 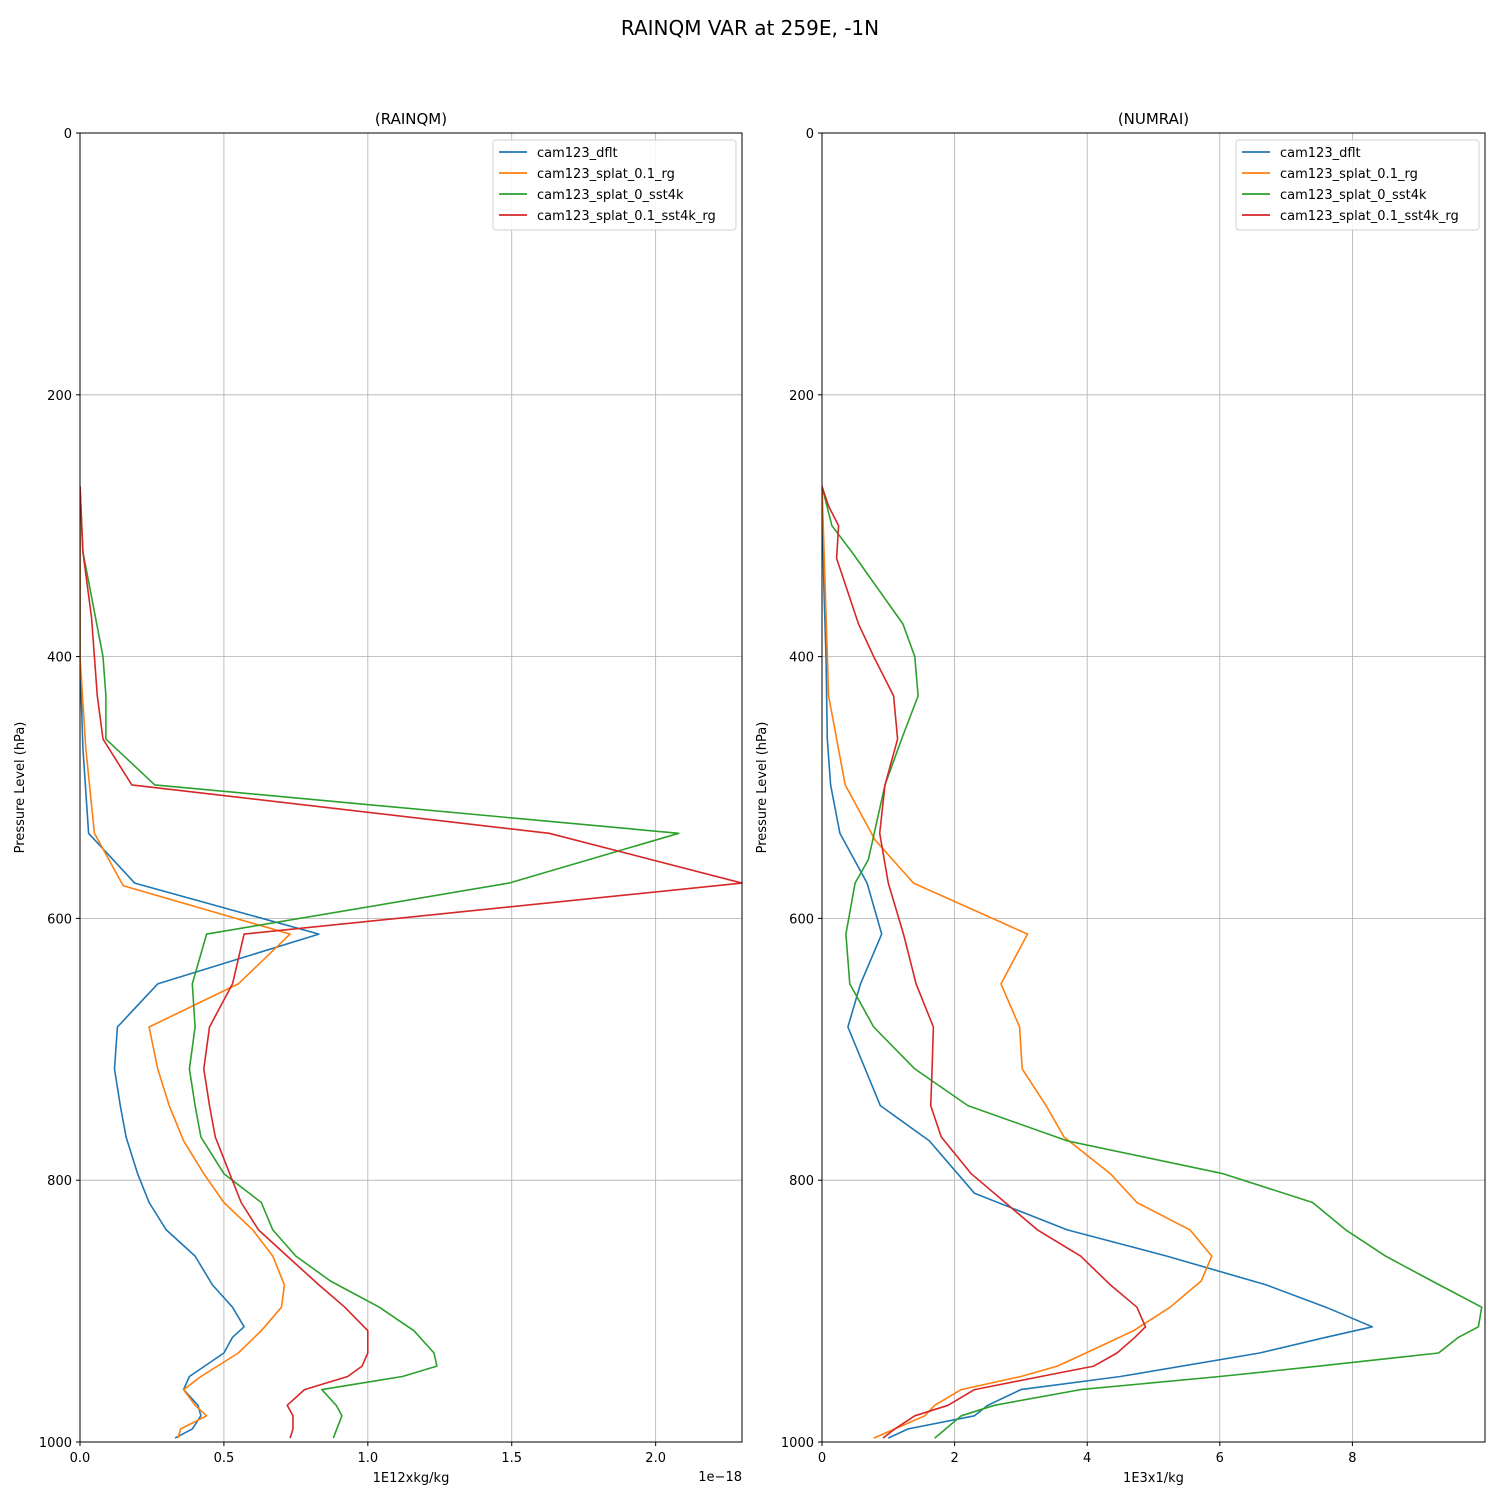 What do you see at coordinates (1220, 1458) in the screenshot?
I see `x-tick-label: 6` at bounding box center [1220, 1458].